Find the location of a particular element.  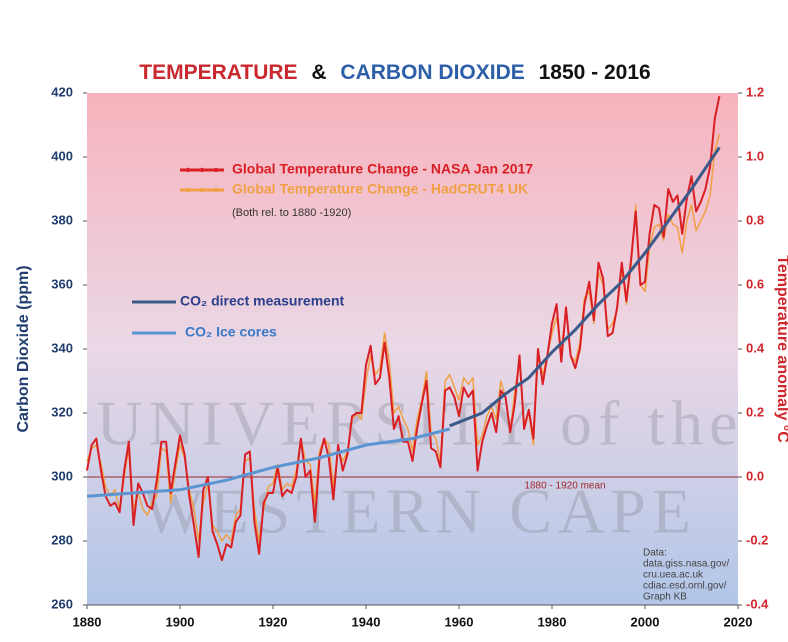

y-tick-label: 300 is located at coordinates (62, 475).